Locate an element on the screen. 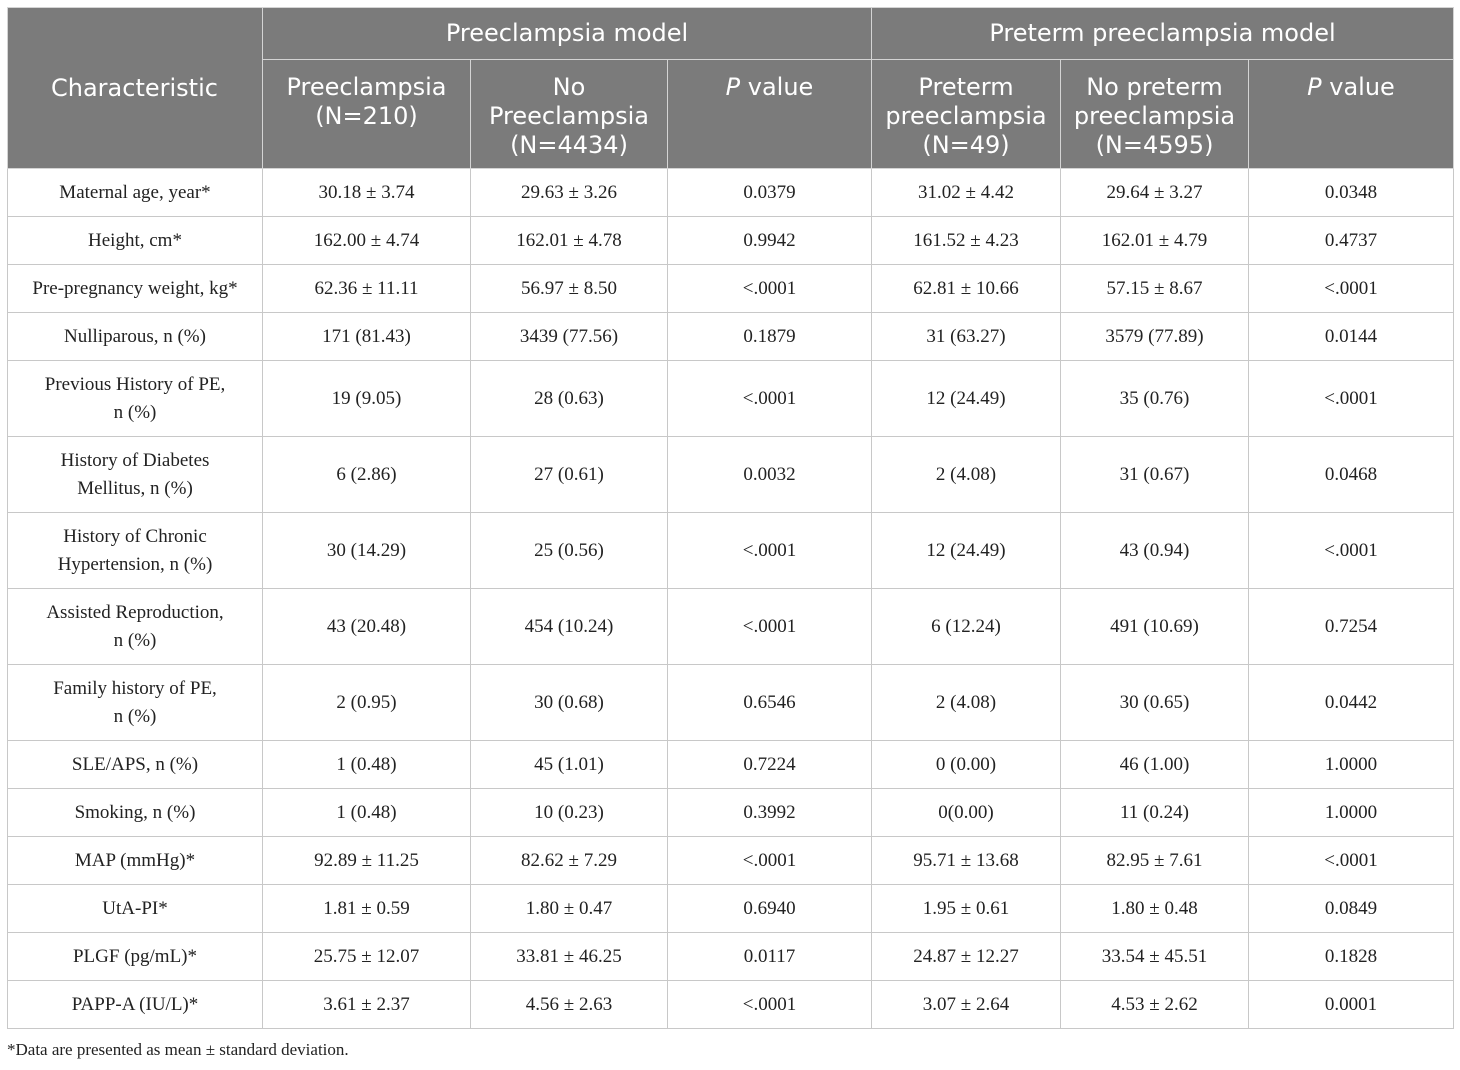 This screenshot has height=1070, width=1460. header-col-p-value-2: P value is located at coordinates (1351, 114).